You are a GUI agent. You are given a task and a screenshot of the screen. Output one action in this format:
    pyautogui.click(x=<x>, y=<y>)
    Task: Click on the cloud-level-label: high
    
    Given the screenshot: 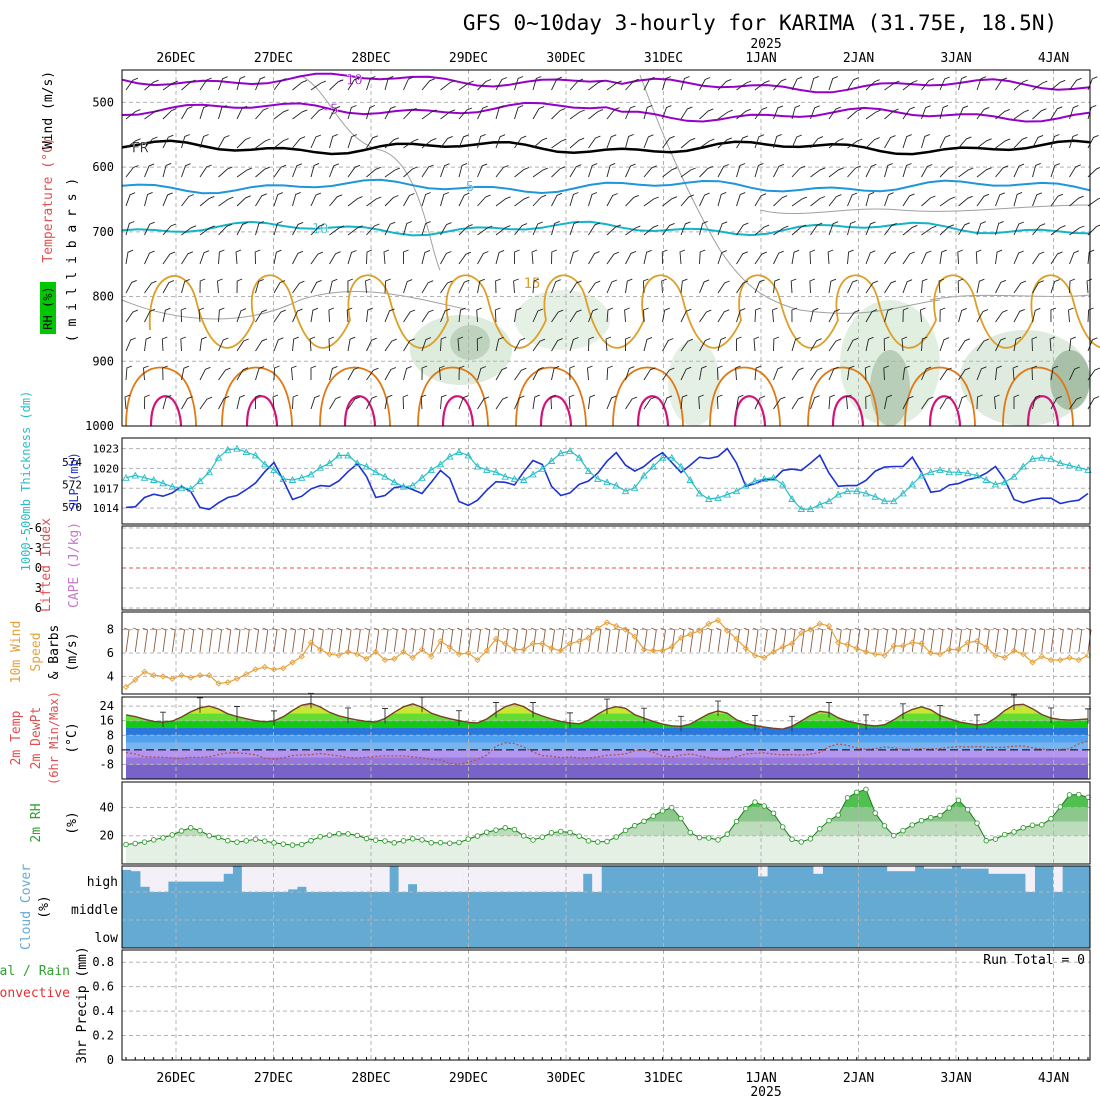 What is the action you would take?
    pyautogui.click(x=102, y=882)
    